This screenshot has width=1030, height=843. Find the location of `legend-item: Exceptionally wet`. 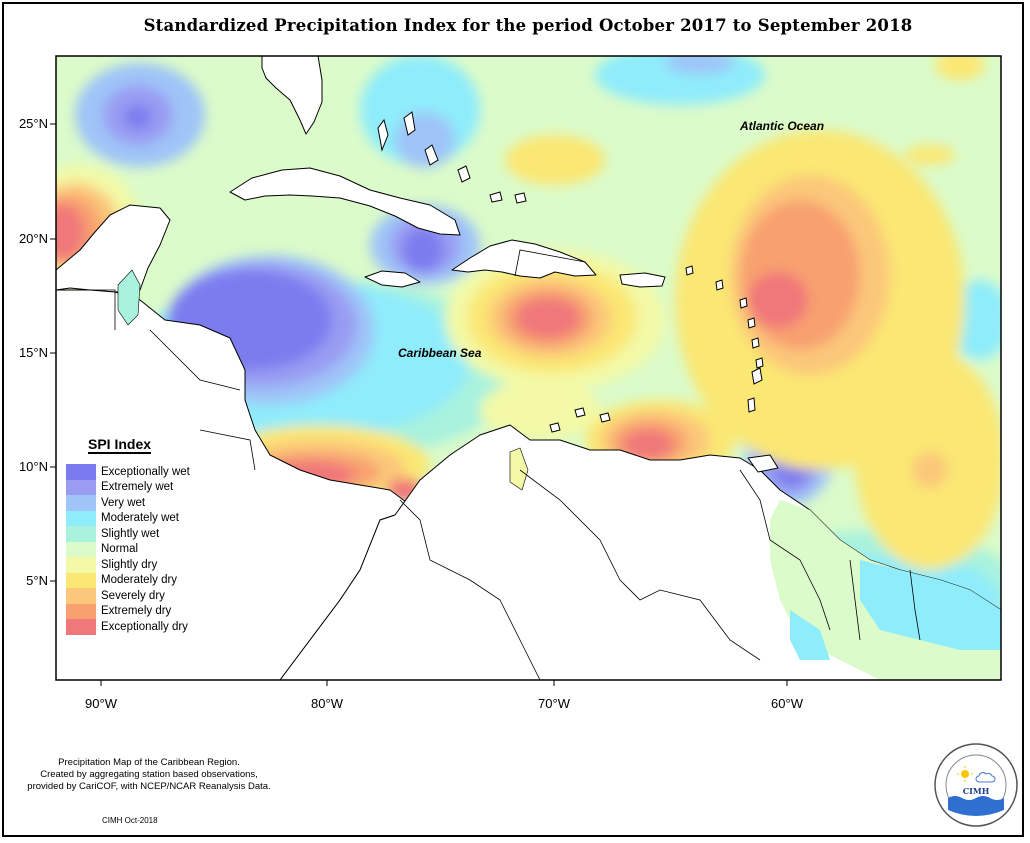

legend-item: Exceptionally wet is located at coordinates (140, 472).